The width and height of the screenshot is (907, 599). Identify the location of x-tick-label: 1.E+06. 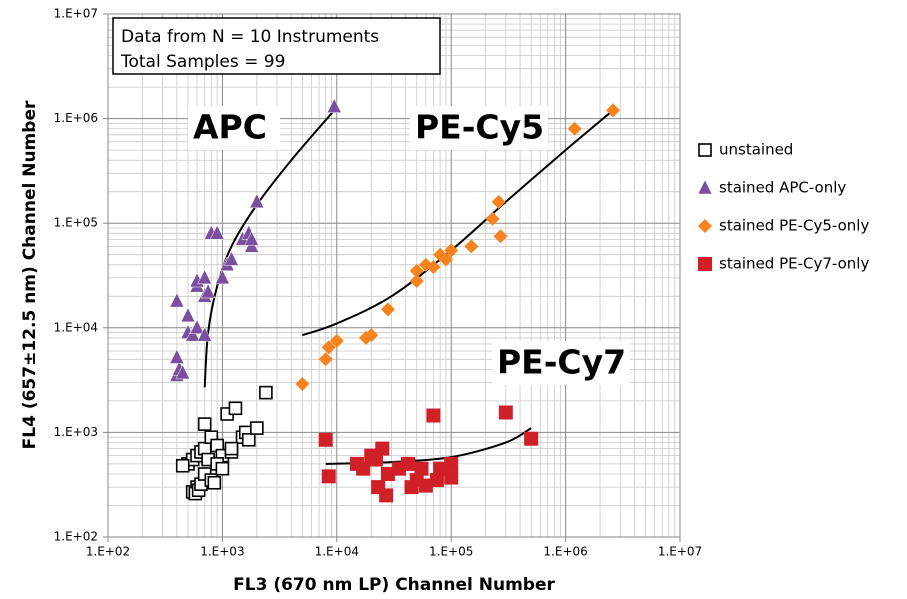
(565, 552).